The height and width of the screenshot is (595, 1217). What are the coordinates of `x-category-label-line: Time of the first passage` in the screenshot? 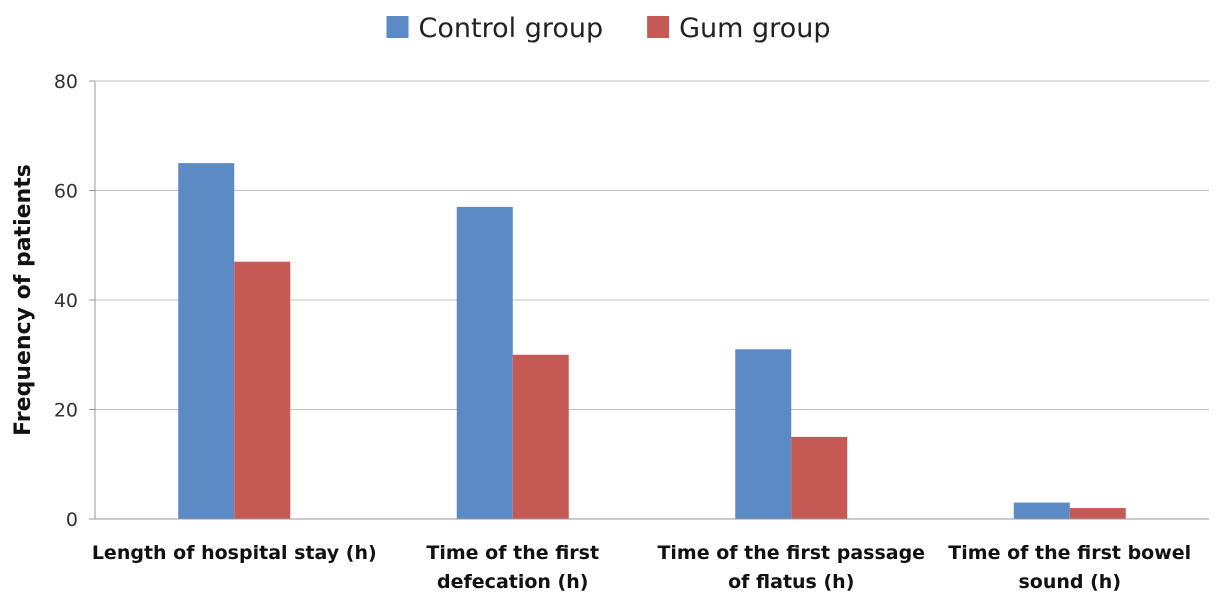 It's located at (791, 553).